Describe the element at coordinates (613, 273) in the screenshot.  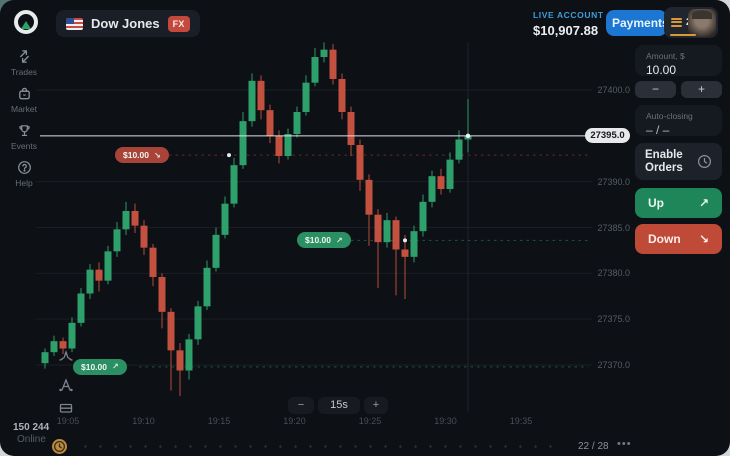
I see `y-axis-label: 27380.0` at that location.